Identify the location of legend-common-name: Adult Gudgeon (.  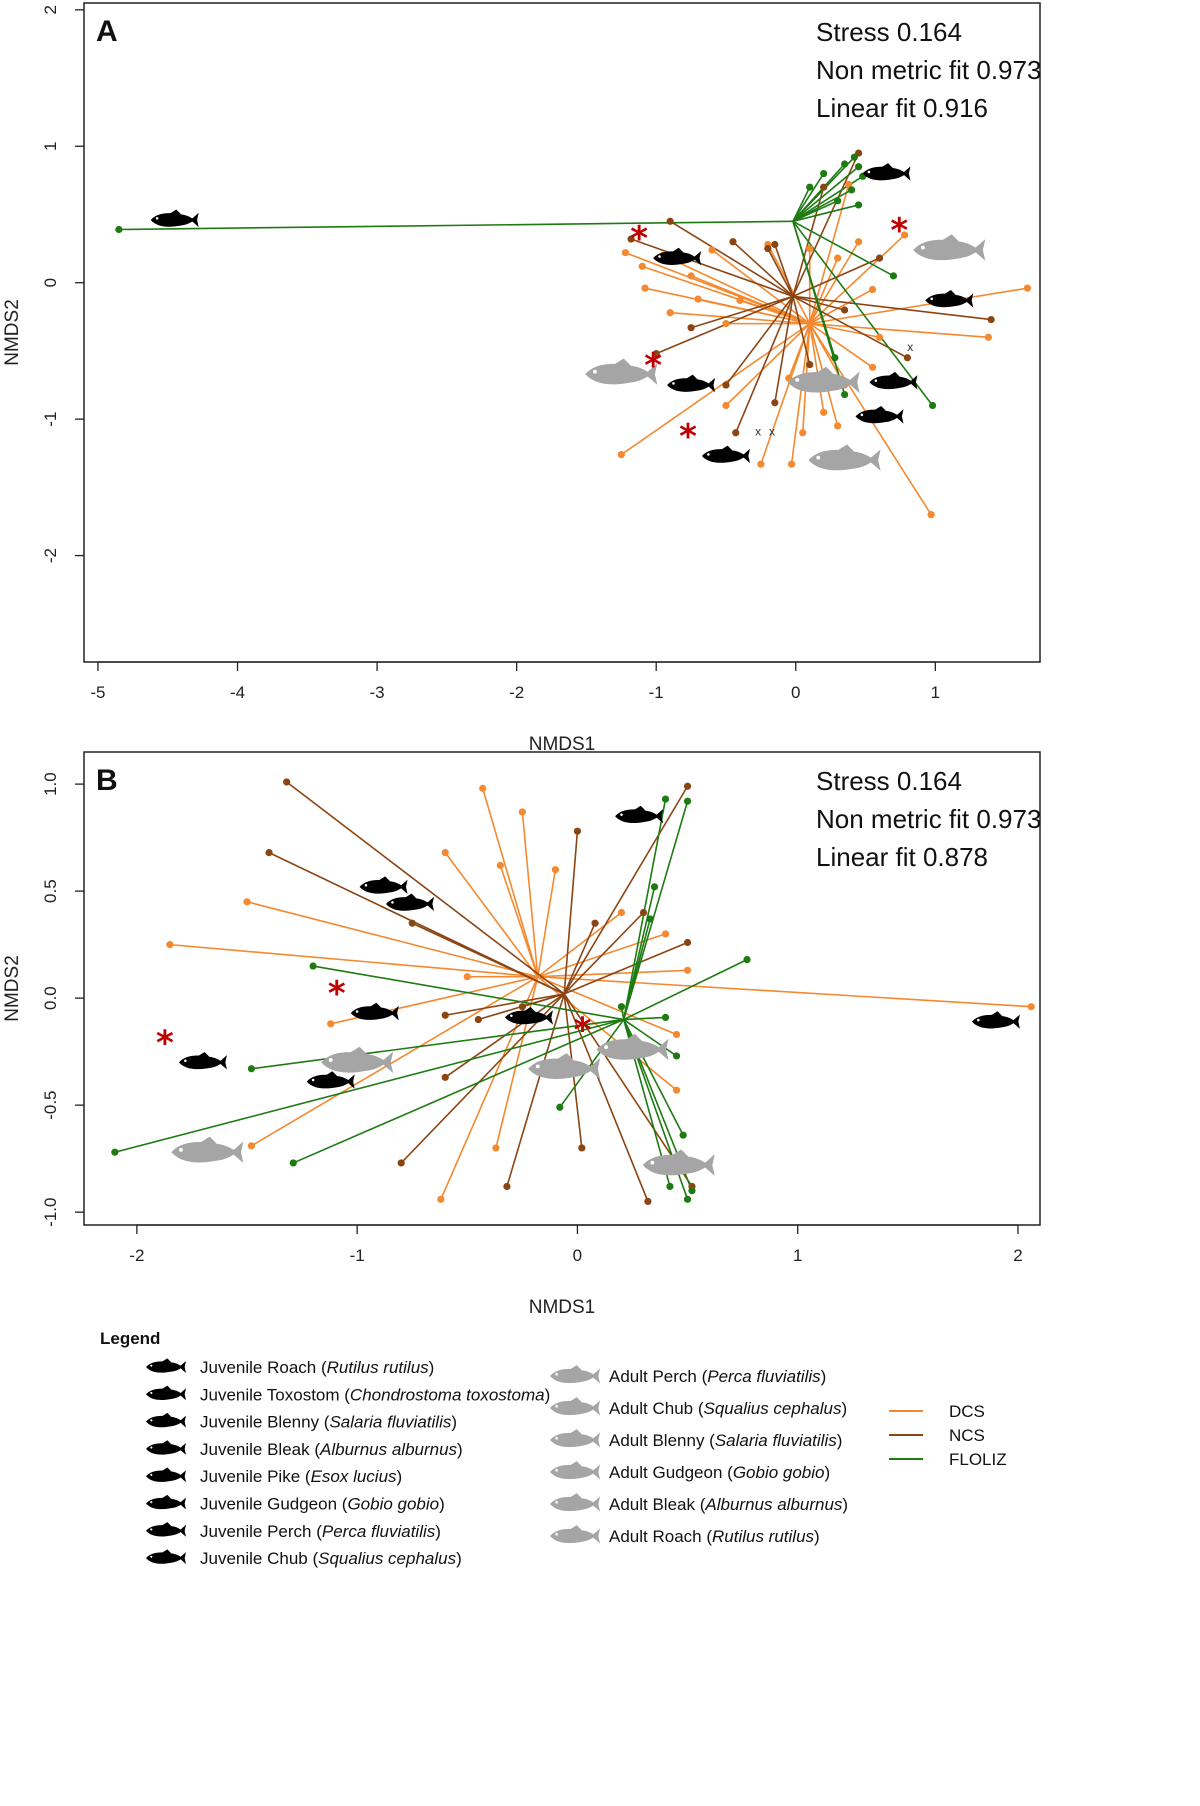
(671, 1472).